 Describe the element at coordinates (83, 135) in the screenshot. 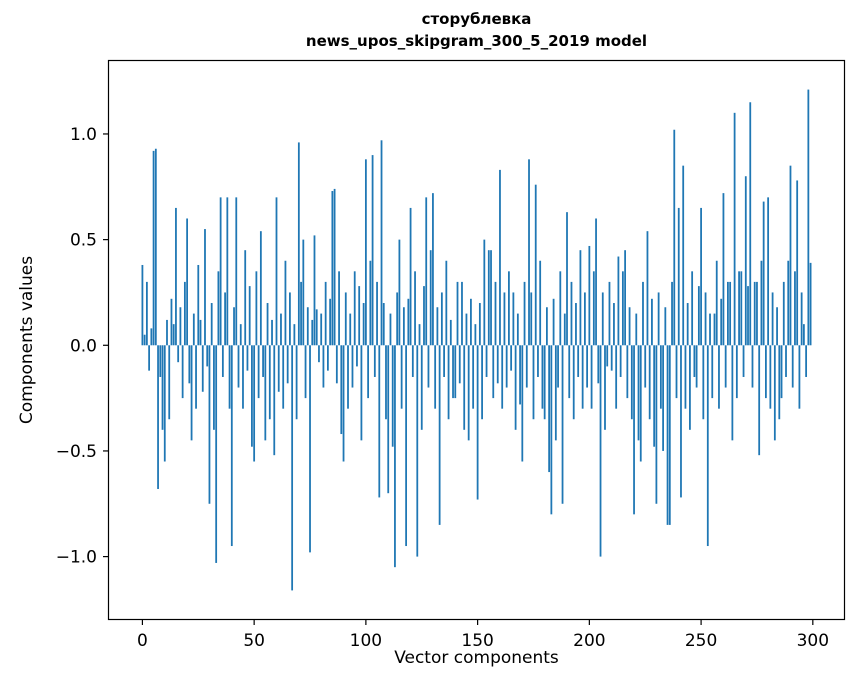

I see `y-tick-label: 1.0` at that location.